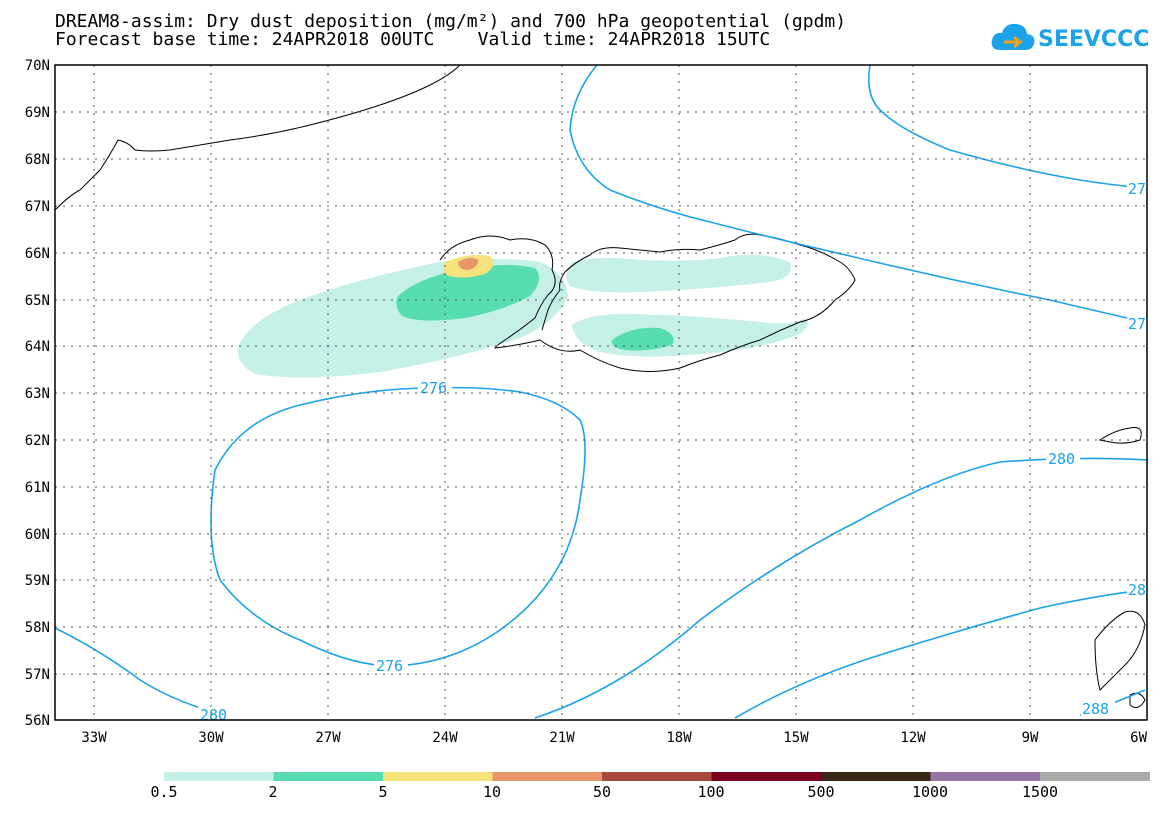 Image resolution: width=1175 pixels, height=815 pixels. Describe the element at coordinates (37, 488) in the screenshot. I see `lat-label: 61N` at that location.